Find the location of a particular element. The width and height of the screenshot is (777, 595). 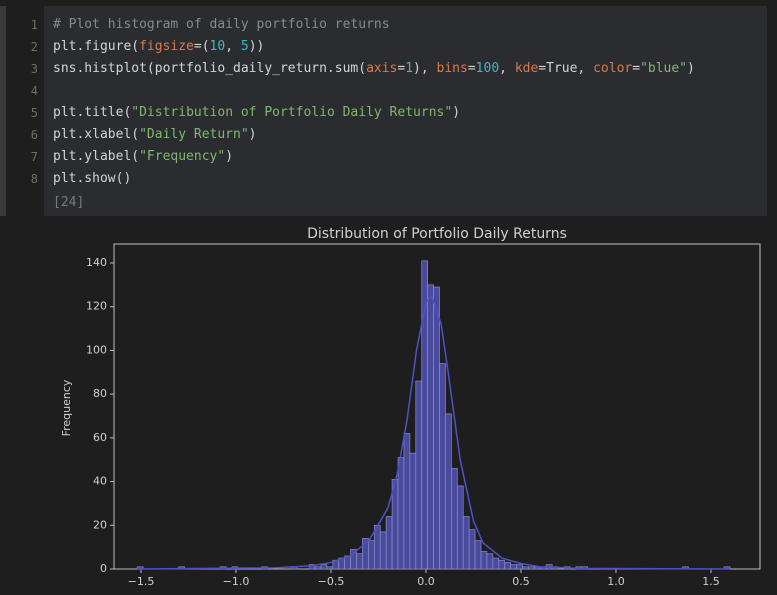

line-number: 1 is located at coordinates (34, 25).